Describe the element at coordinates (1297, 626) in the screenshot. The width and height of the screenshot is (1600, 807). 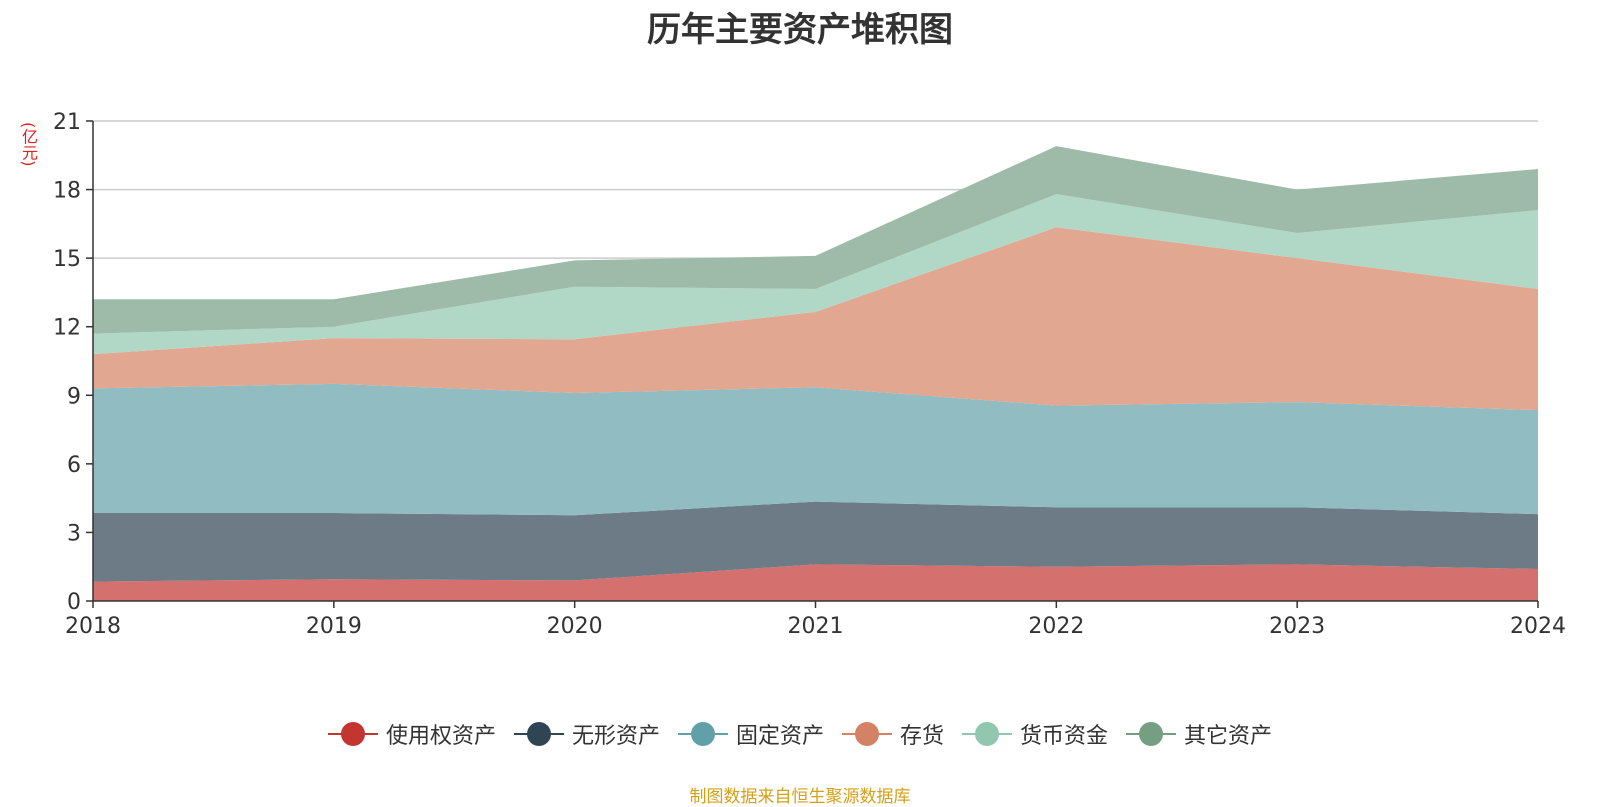
I see `x-tick-label: 2023` at that location.